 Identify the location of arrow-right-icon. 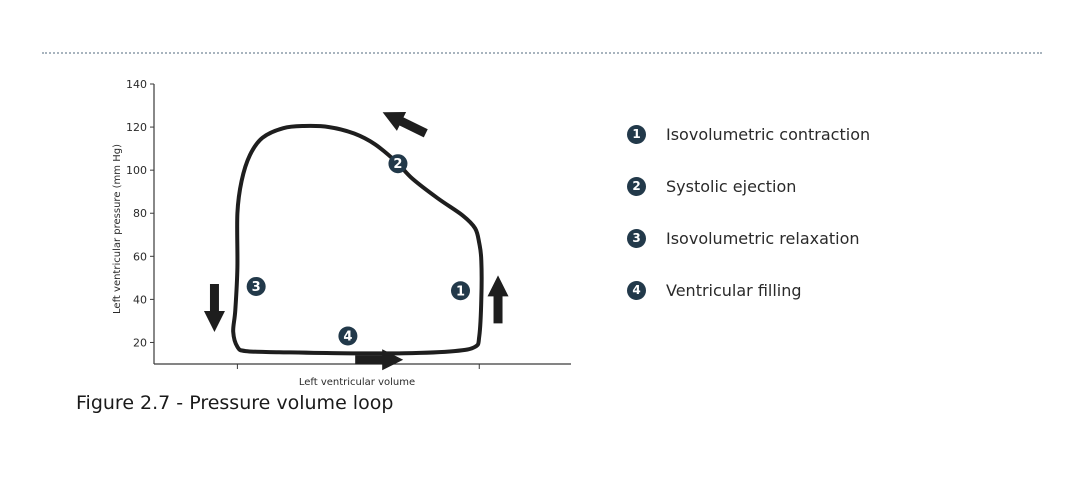
(379, 360).